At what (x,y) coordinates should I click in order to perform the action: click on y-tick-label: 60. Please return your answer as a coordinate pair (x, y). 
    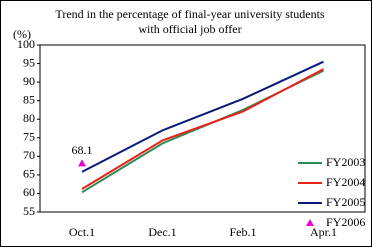
    Looking at the image, I should click on (29, 192).